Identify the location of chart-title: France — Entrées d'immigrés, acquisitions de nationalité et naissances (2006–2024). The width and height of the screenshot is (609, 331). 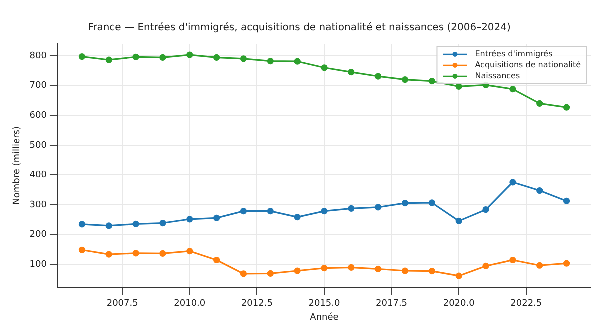
(300, 28).